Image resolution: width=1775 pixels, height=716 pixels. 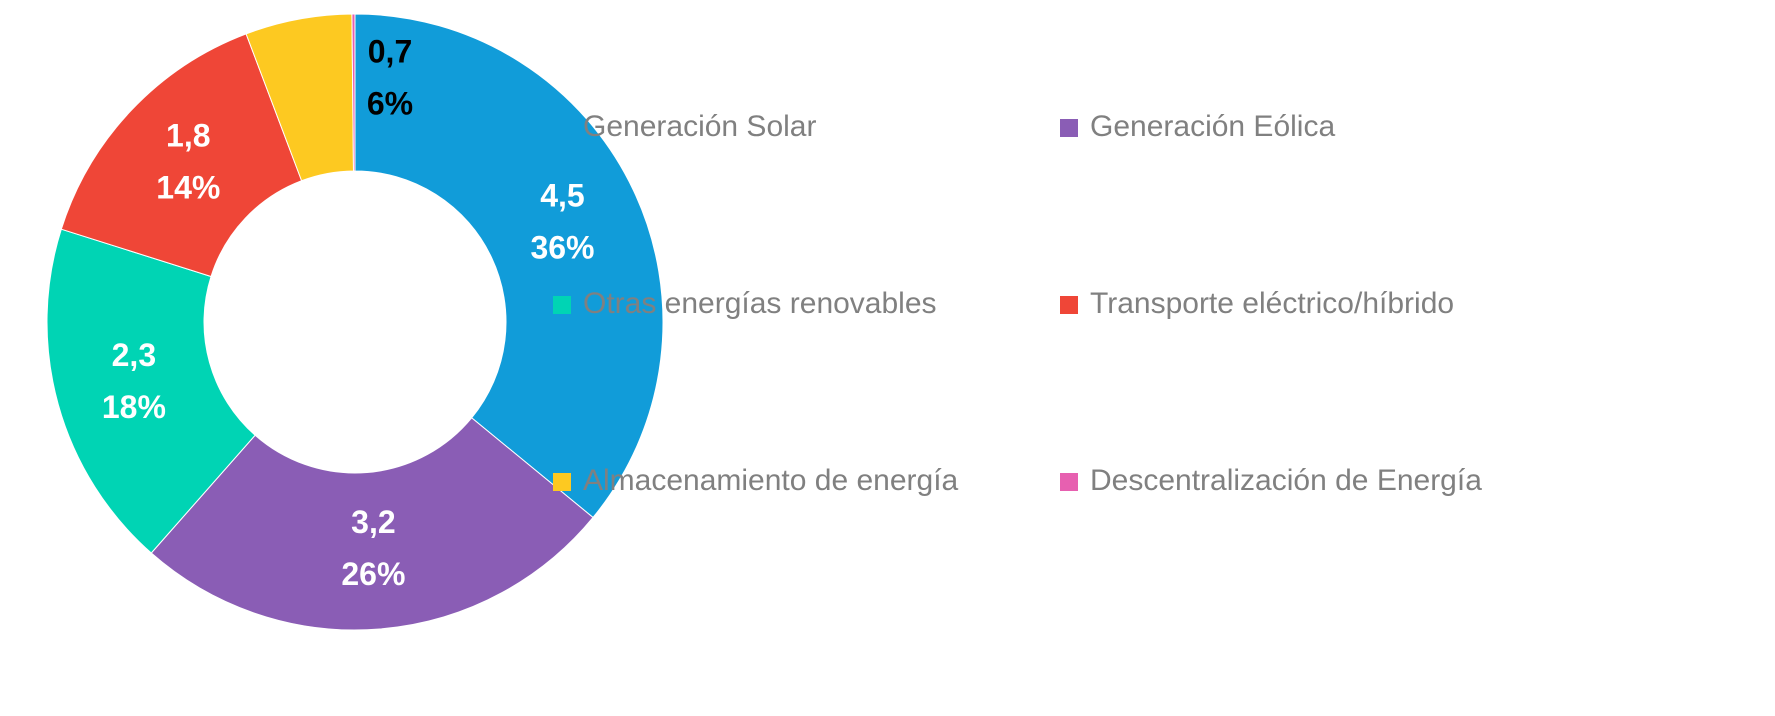 I want to click on value-label: 0,7, so click(x=390, y=51).